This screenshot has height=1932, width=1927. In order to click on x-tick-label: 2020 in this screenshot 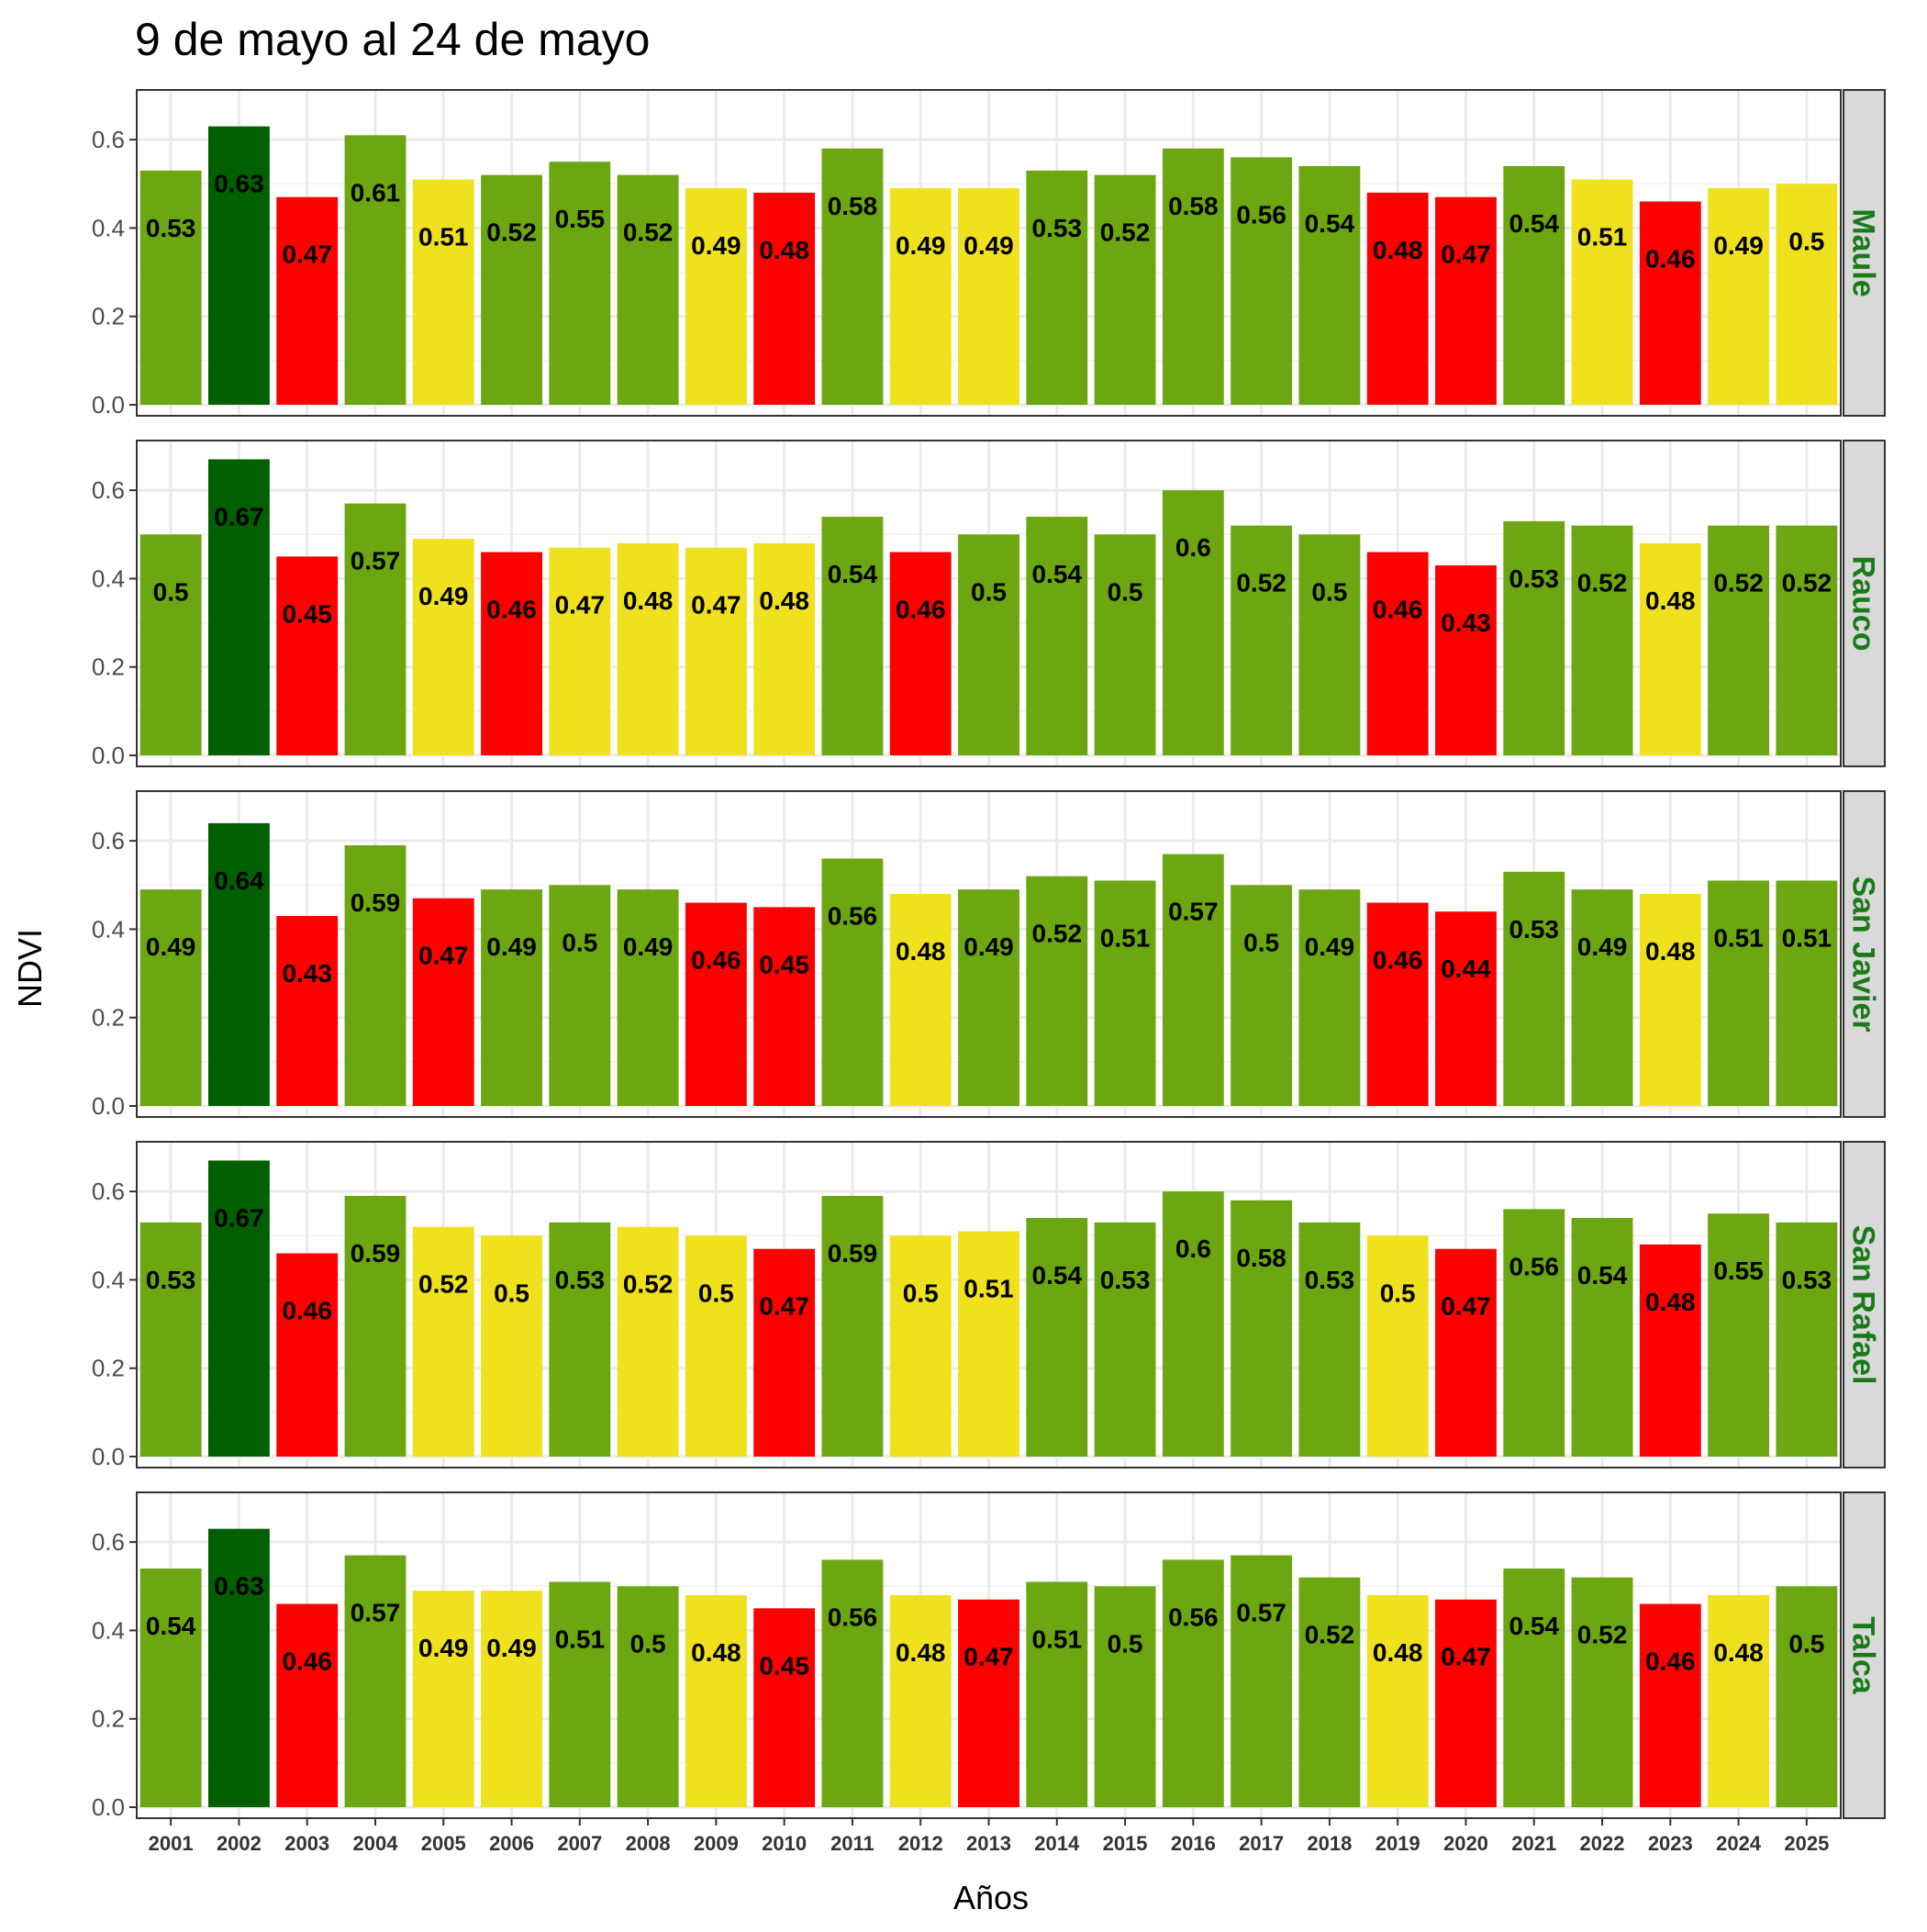, I will do `click(1465, 1843)`.